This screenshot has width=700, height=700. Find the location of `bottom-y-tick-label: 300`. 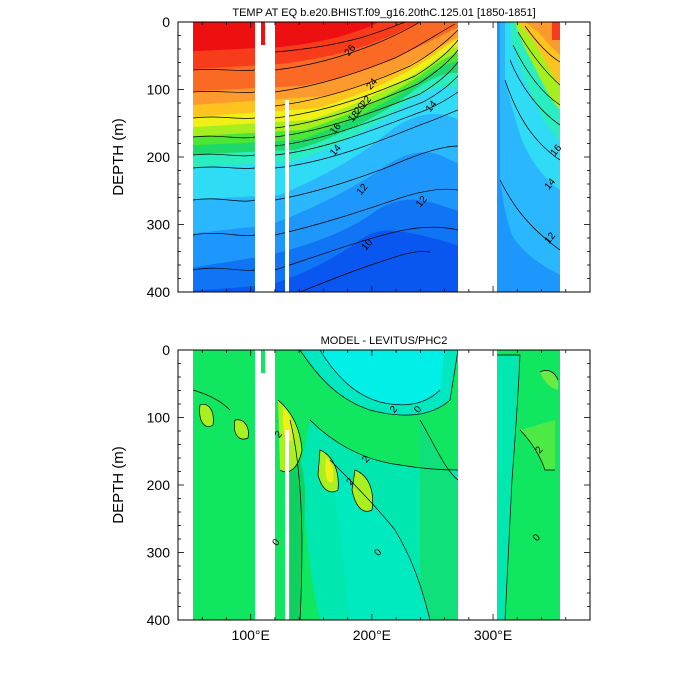

bottom-y-tick-label: 300 is located at coordinates (159, 553).